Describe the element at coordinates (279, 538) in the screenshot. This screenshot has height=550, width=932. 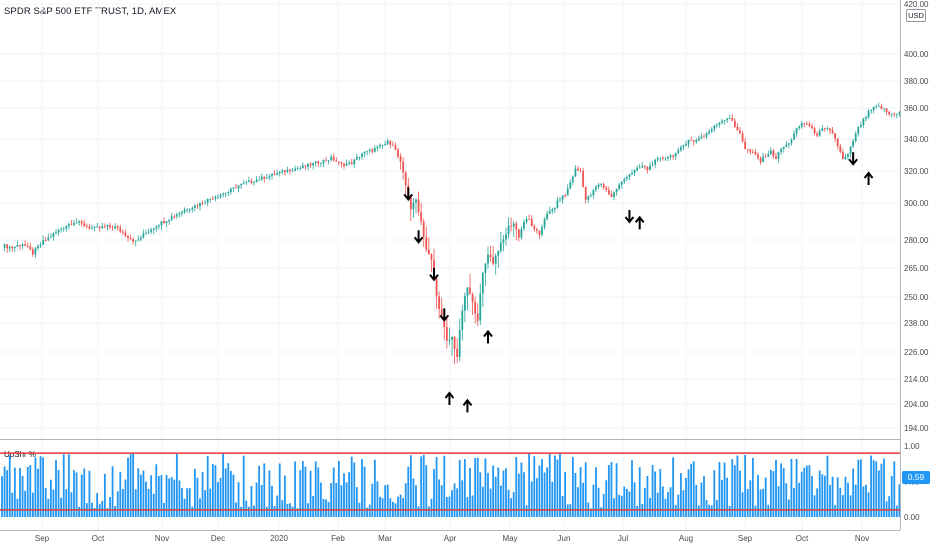
I see `time-tick-label: 2020` at that location.